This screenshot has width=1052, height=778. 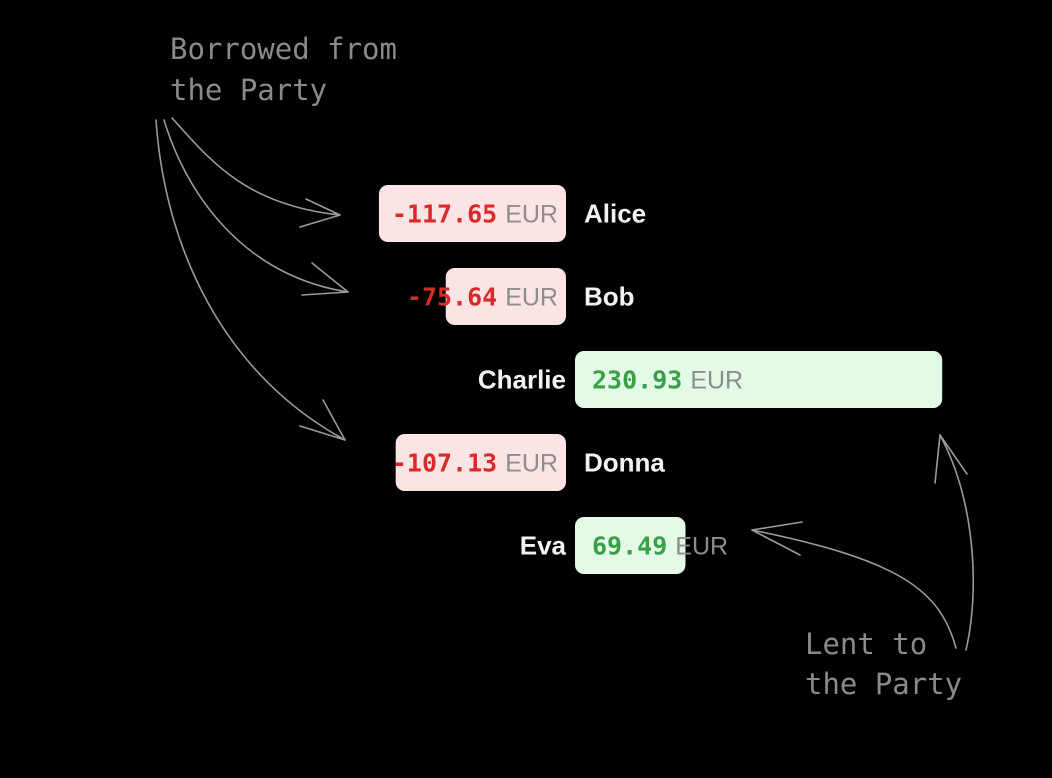 I want to click on lent-annotation: Lent to the Party, so click(x=863, y=567).